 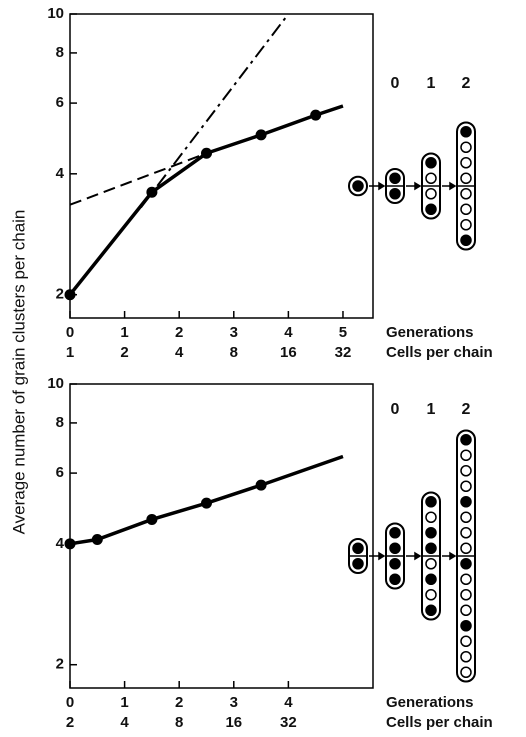 What do you see at coordinates (60, 102) in the screenshot?
I see `y-tick-label: 6` at bounding box center [60, 102].